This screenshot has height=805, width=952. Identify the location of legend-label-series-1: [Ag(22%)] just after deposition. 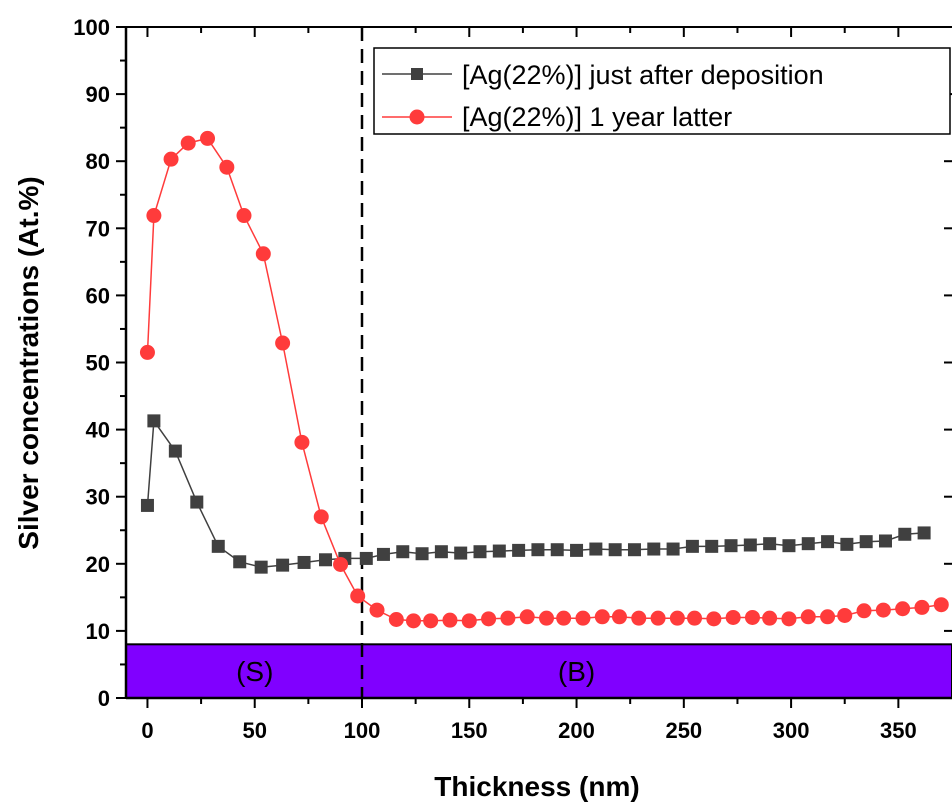
(643, 75).